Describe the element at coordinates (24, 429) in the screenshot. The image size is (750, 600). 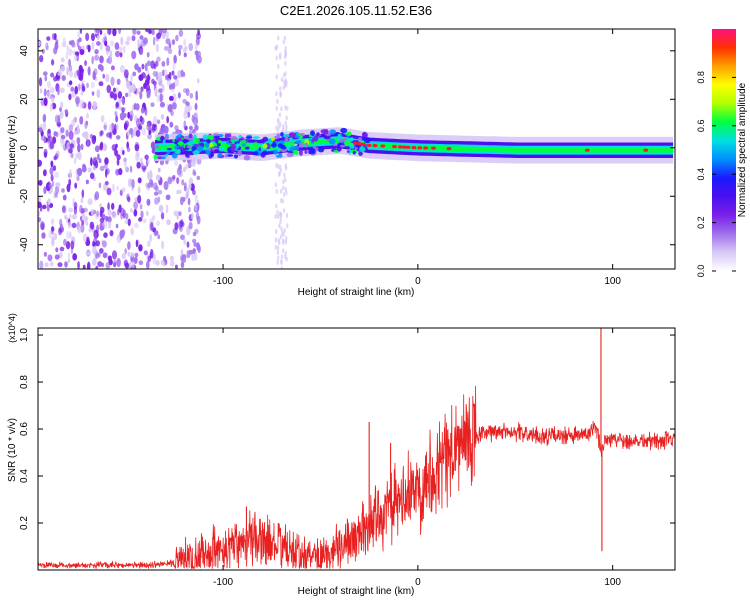
I see `y-tick-label: 0.6` at that location.